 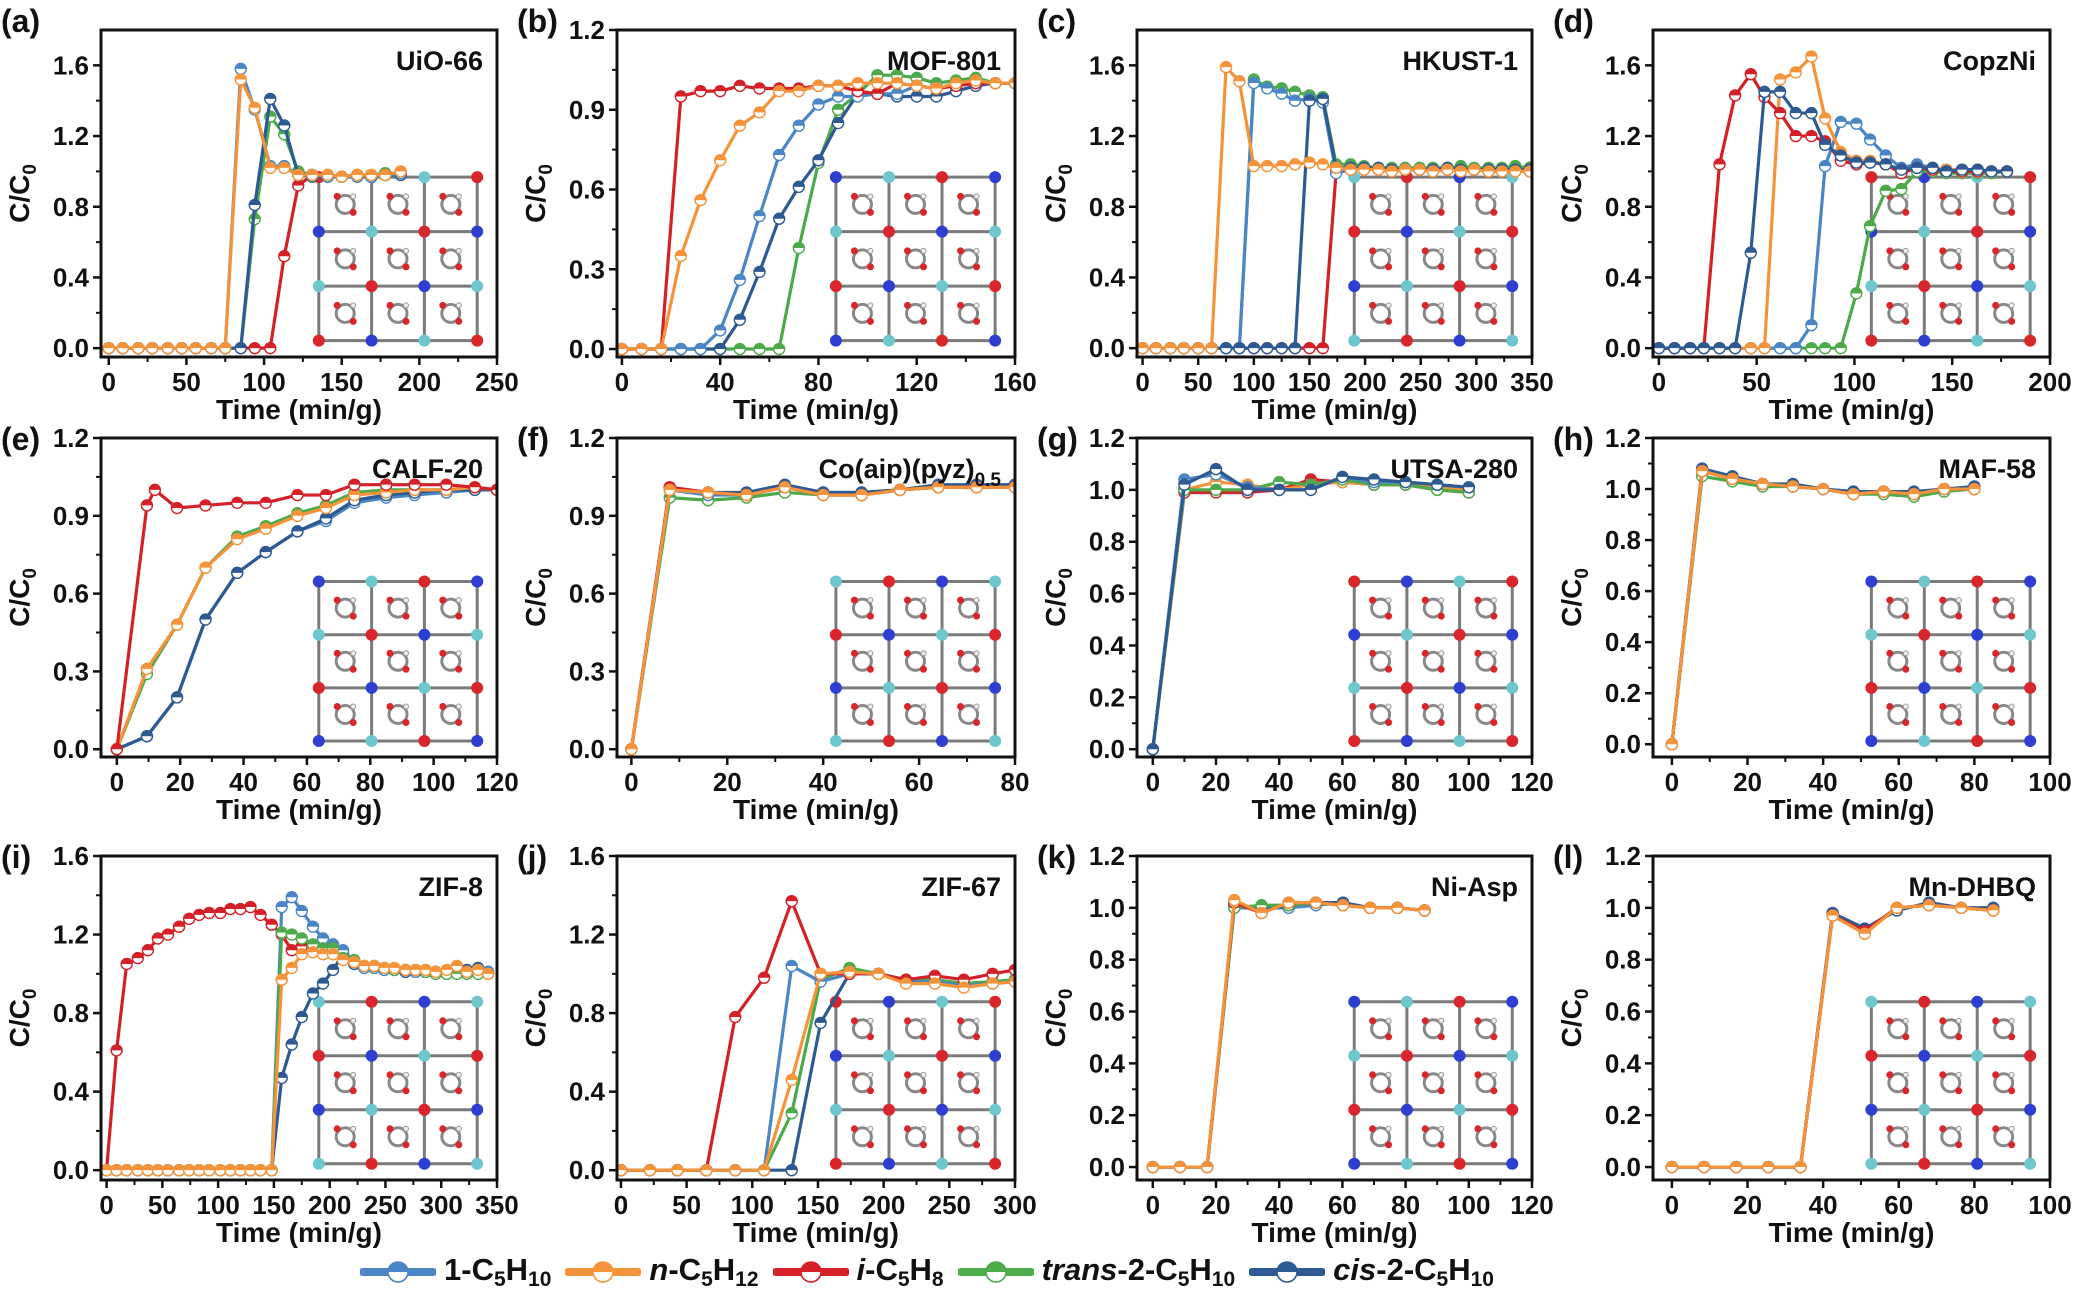 I want to click on chart-title: MOF-801, so click(x=944, y=61).